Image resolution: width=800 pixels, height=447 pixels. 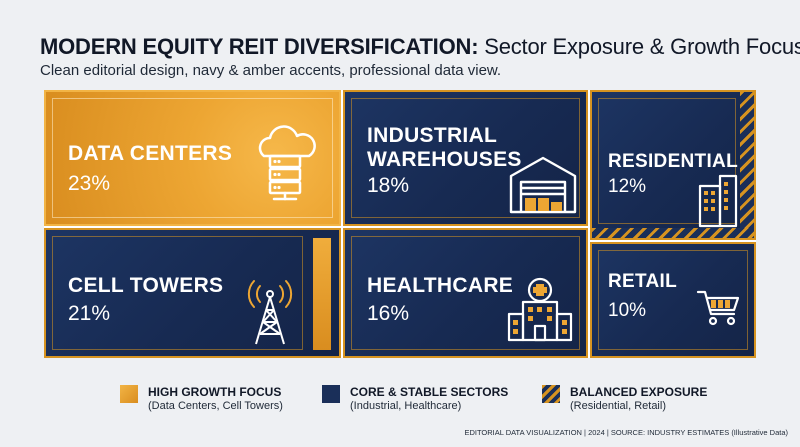 I want to click on tile-value: 12%, so click(x=627, y=186).